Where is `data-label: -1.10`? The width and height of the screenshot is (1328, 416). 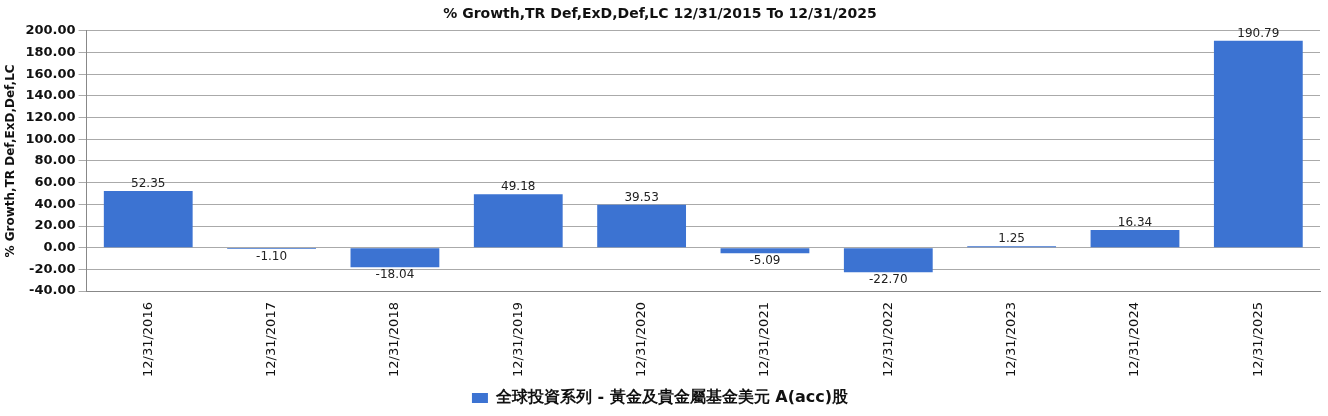 data-label: -1.10 is located at coordinates (272, 256).